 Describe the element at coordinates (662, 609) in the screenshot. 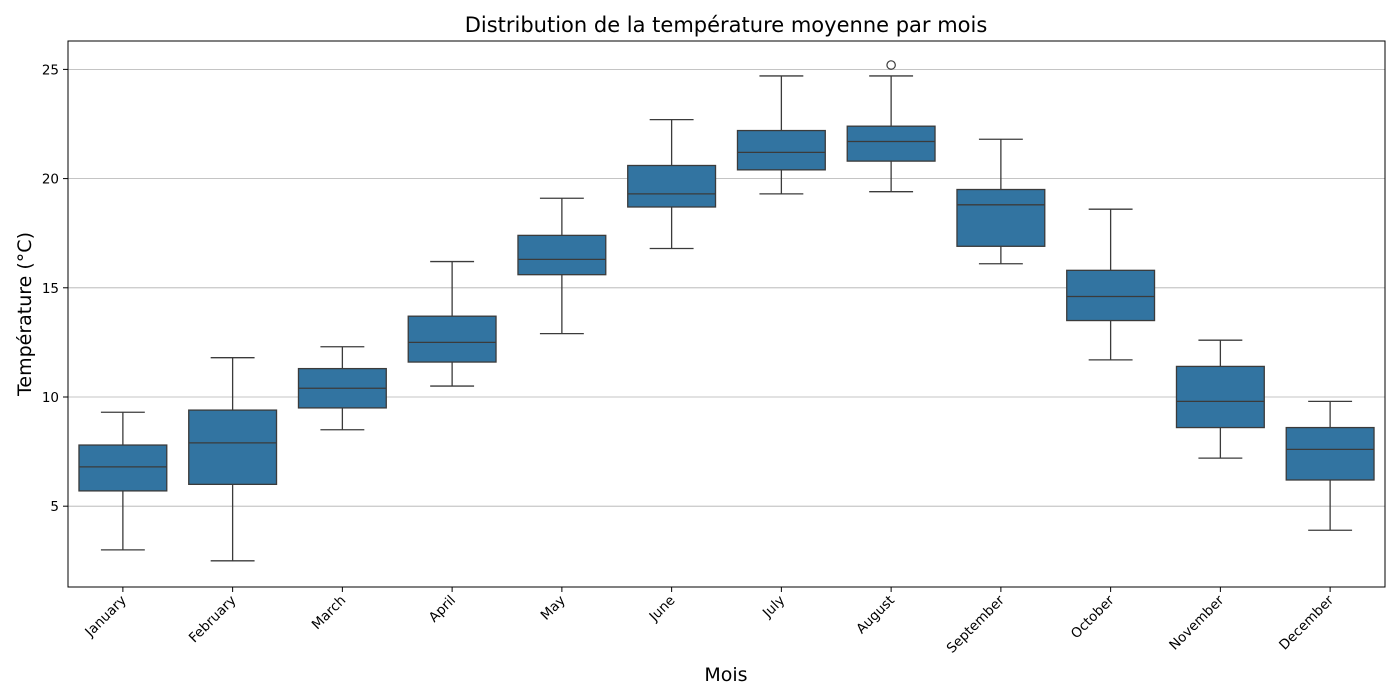

I see `x-tick-label: June` at that location.